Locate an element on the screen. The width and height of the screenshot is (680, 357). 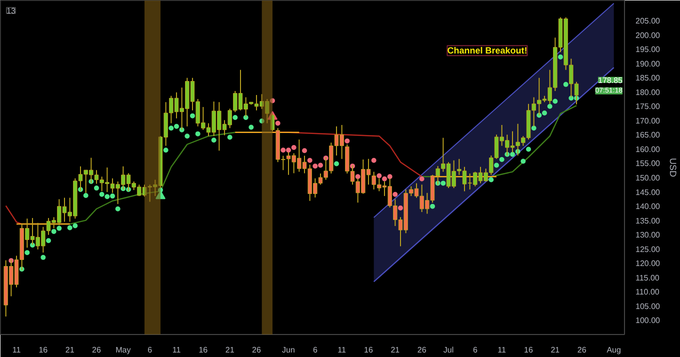
y-tick-label: 165.00 is located at coordinates (648, 135).